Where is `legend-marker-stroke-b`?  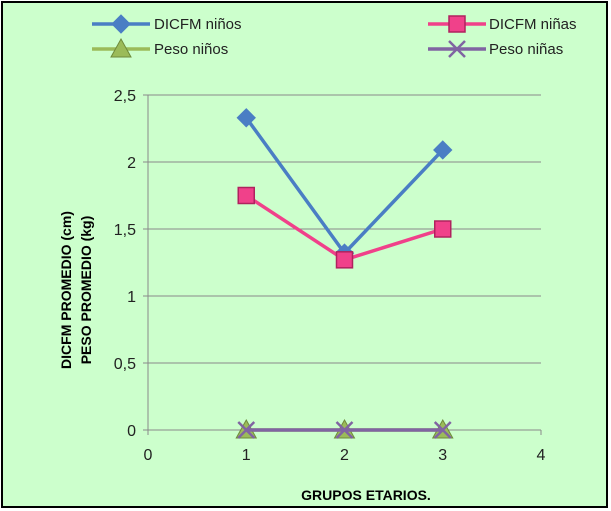 legend-marker-stroke-b is located at coordinates (457, 49).